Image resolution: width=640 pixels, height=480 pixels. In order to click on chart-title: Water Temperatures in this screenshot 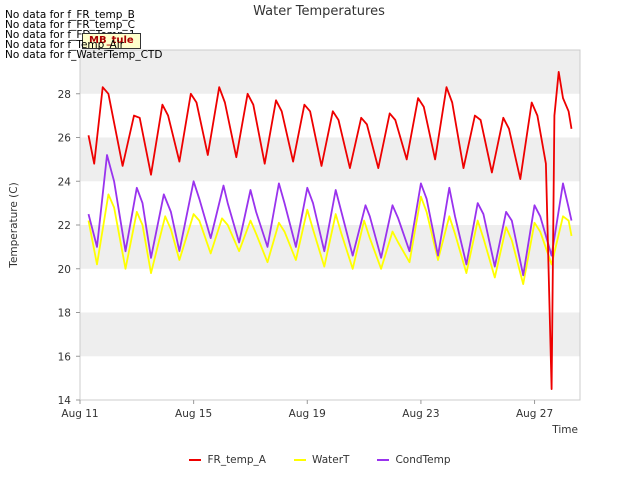, I will do `click(319, 11)`.